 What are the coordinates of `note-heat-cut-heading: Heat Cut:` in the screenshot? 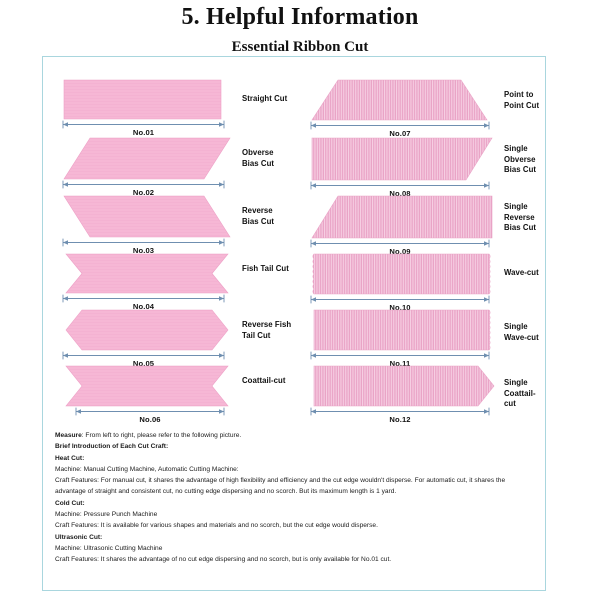 It's located at (70, 458).